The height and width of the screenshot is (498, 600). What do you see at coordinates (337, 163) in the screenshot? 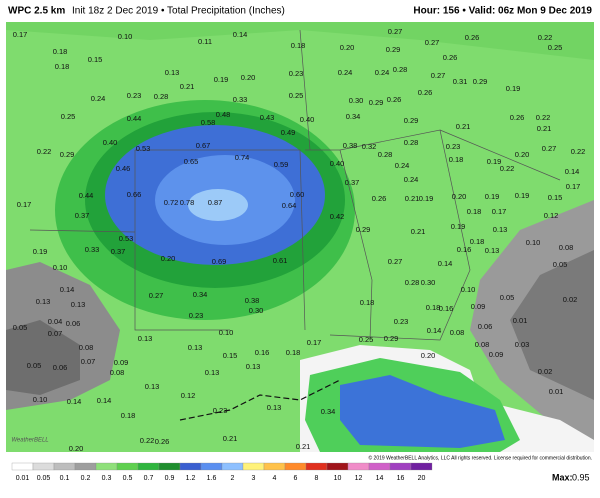
I see `precip-value: 0.40` at bounding box center [337, 163].